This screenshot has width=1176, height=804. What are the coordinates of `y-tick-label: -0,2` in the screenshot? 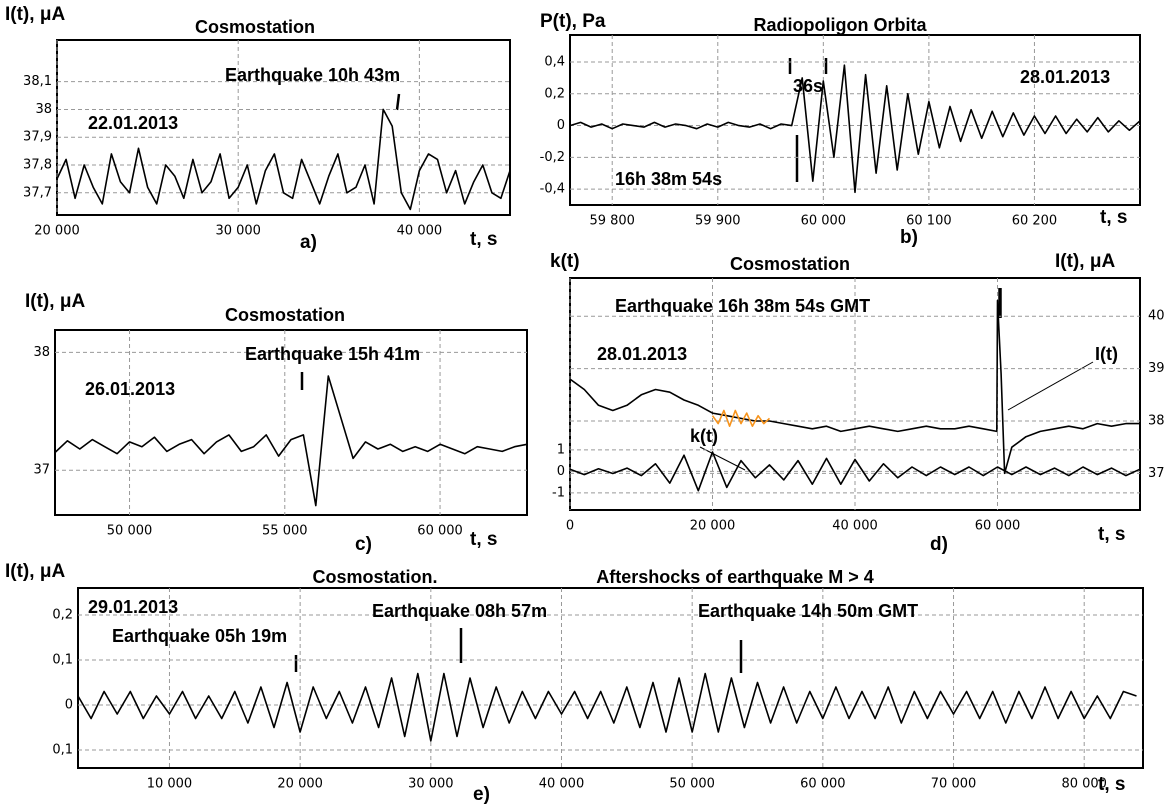 It's located at (552, 157).